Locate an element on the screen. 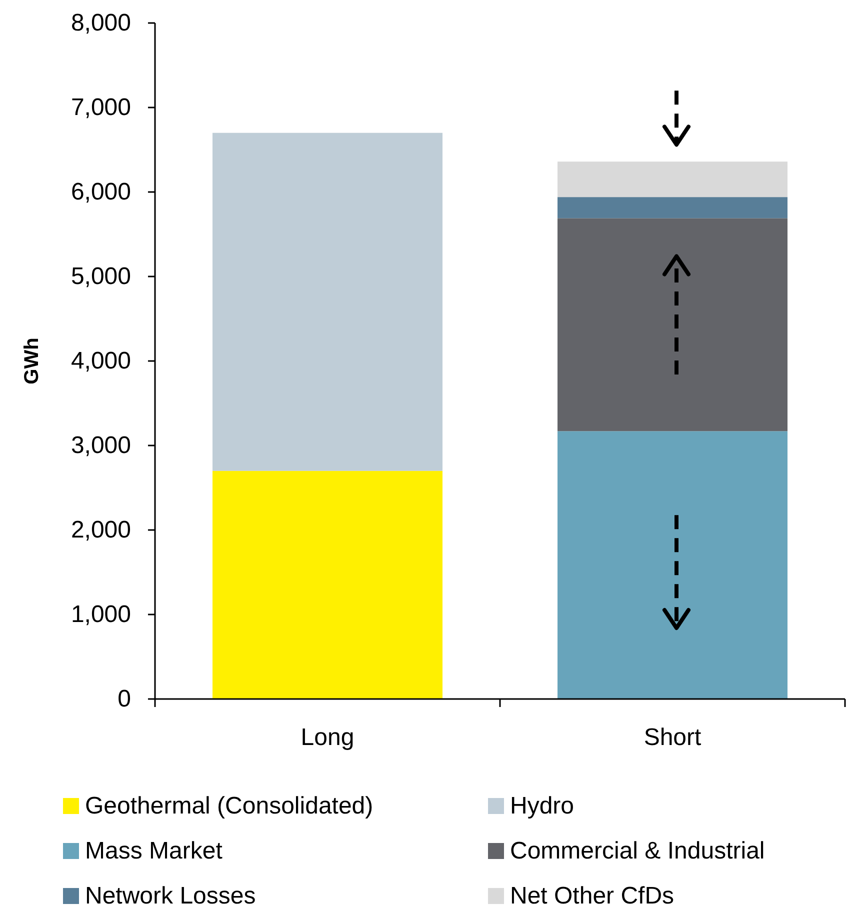  legend-label: Mass Market is located at coordinates (154, 851).